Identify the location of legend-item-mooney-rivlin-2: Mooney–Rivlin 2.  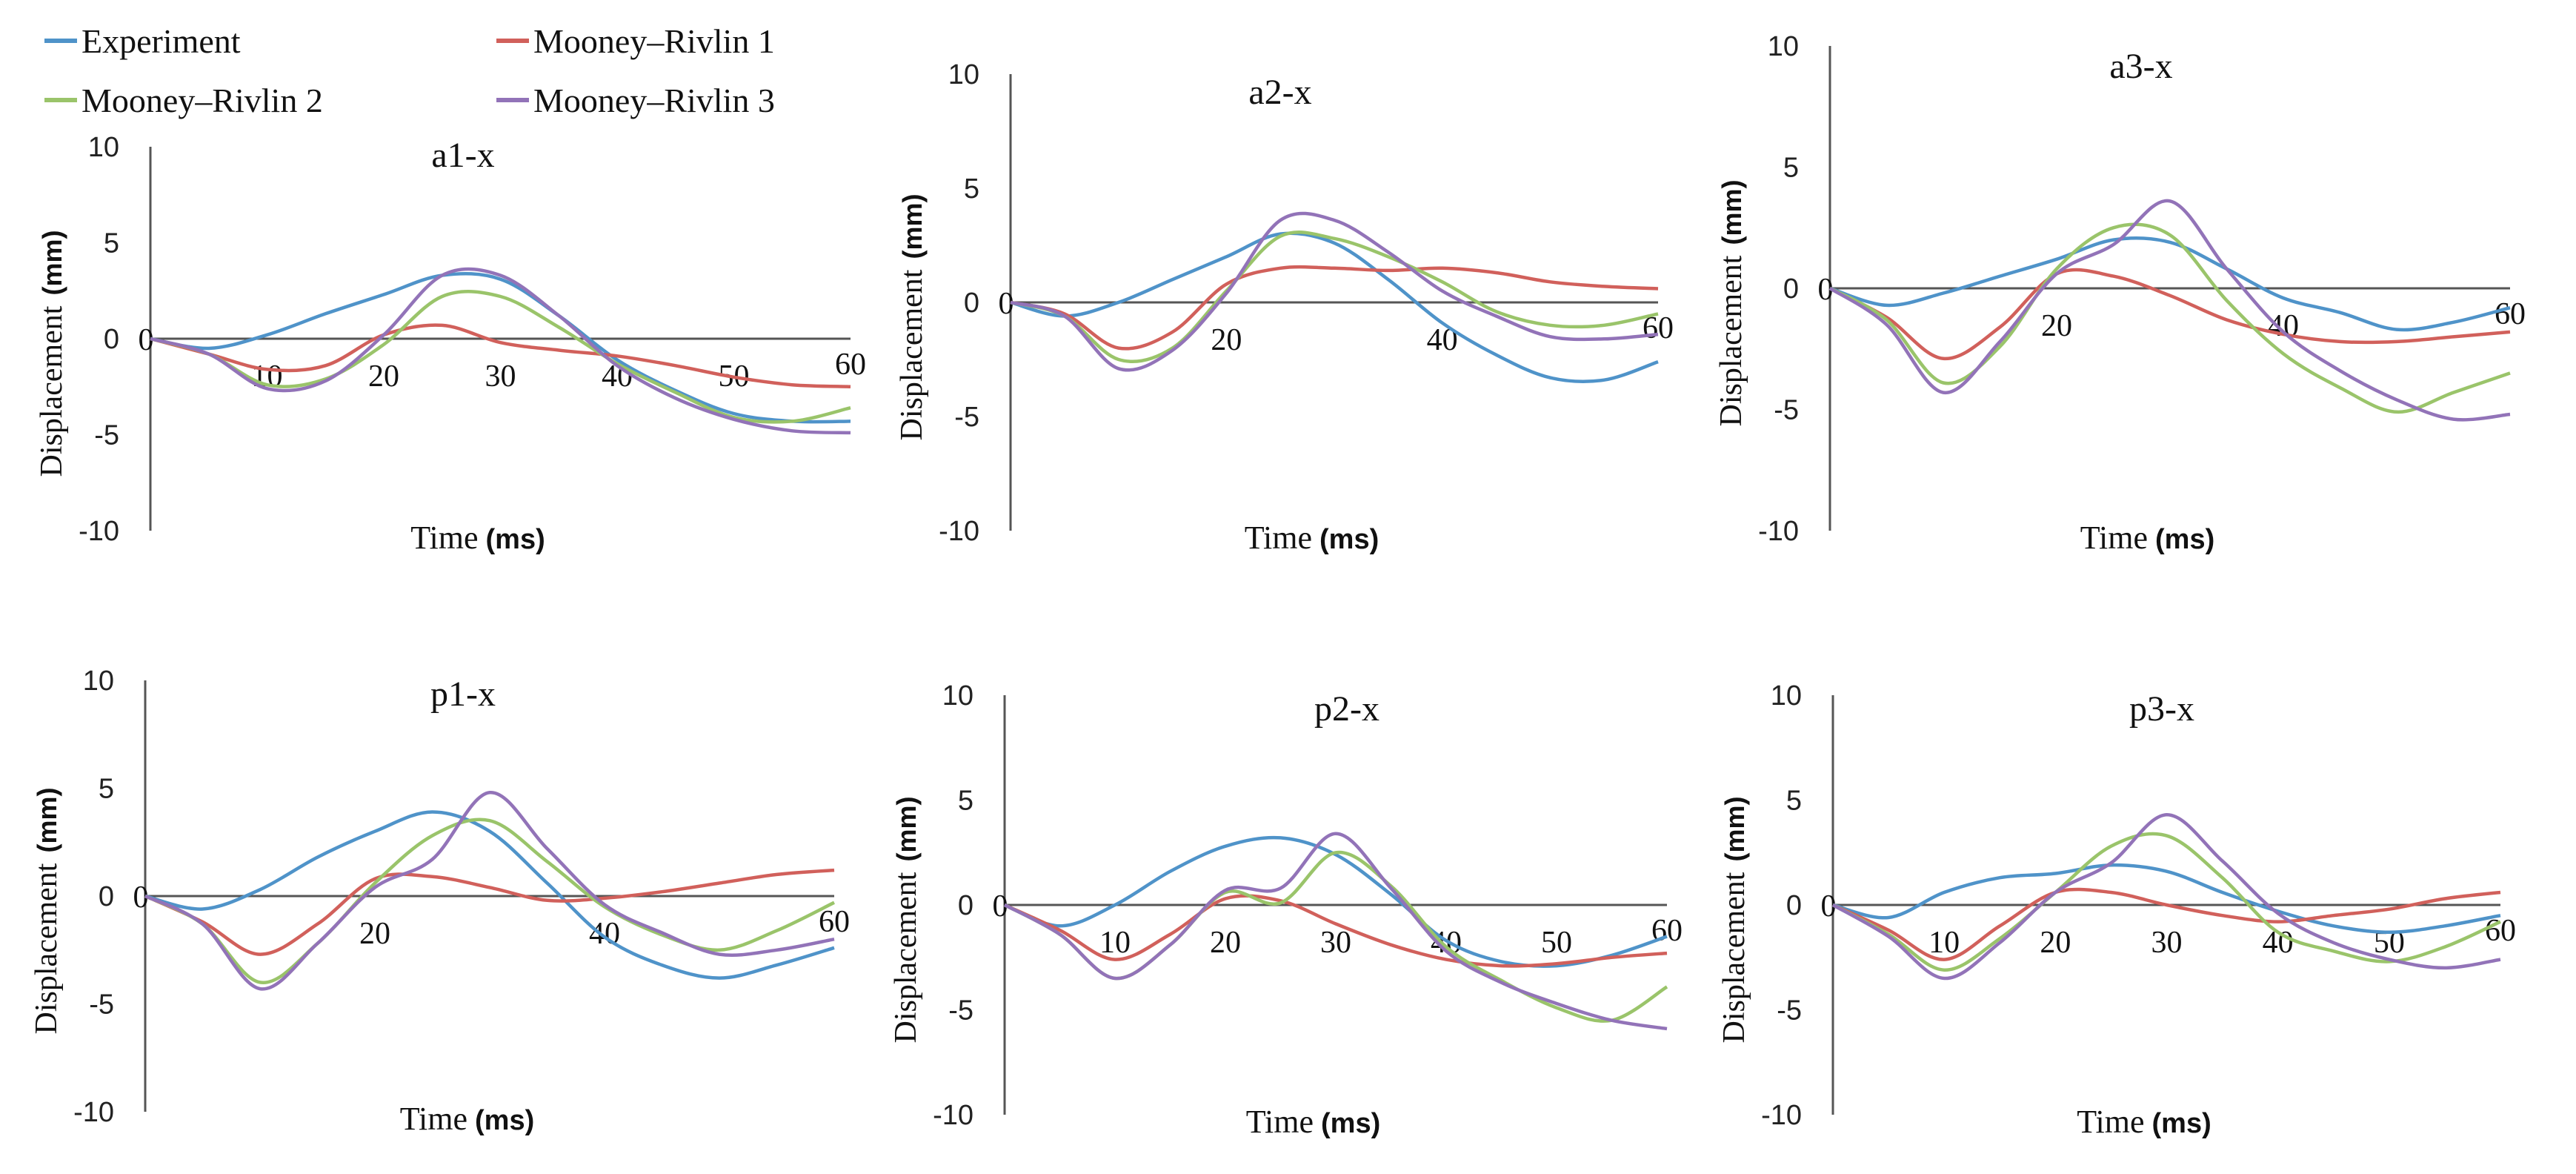
(183, 100).